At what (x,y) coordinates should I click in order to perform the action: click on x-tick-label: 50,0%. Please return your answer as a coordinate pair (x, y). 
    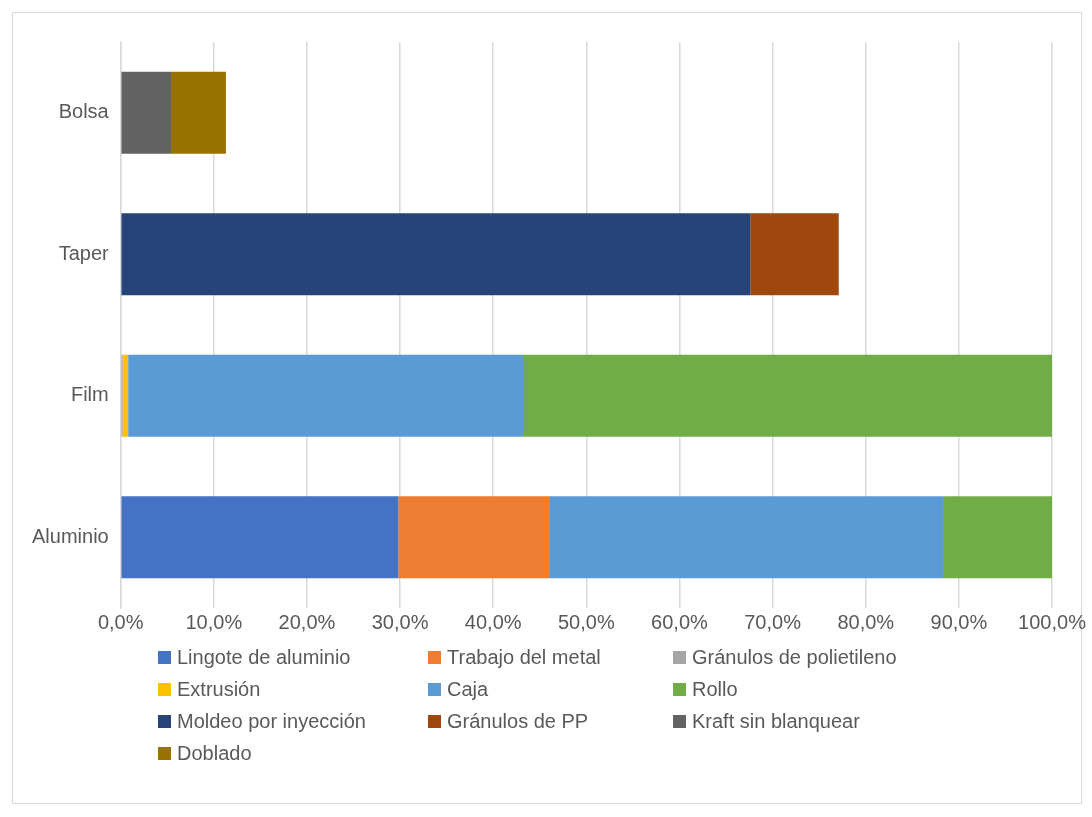
    Looking at the image, I should click on (586, 621).